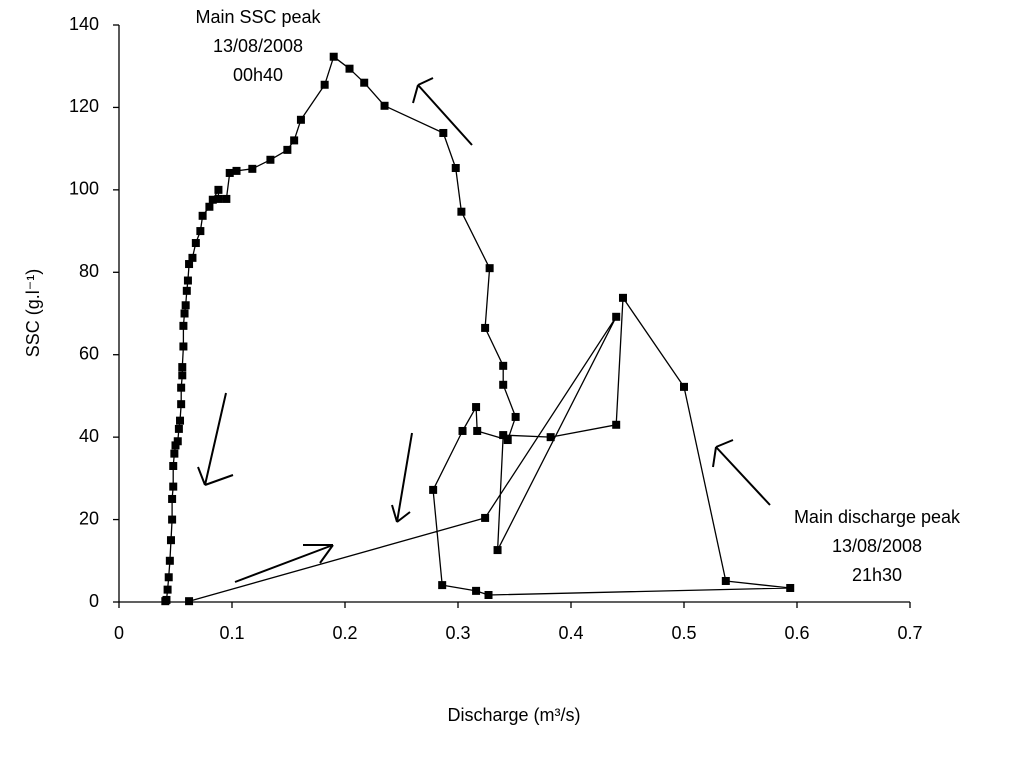 The height and width of the screenshot is (763, 1011). What do you see at coordinates (796, 633) in the screenshot?
I see `x-tick-label: 0.6` at bounding box center [796, 633].